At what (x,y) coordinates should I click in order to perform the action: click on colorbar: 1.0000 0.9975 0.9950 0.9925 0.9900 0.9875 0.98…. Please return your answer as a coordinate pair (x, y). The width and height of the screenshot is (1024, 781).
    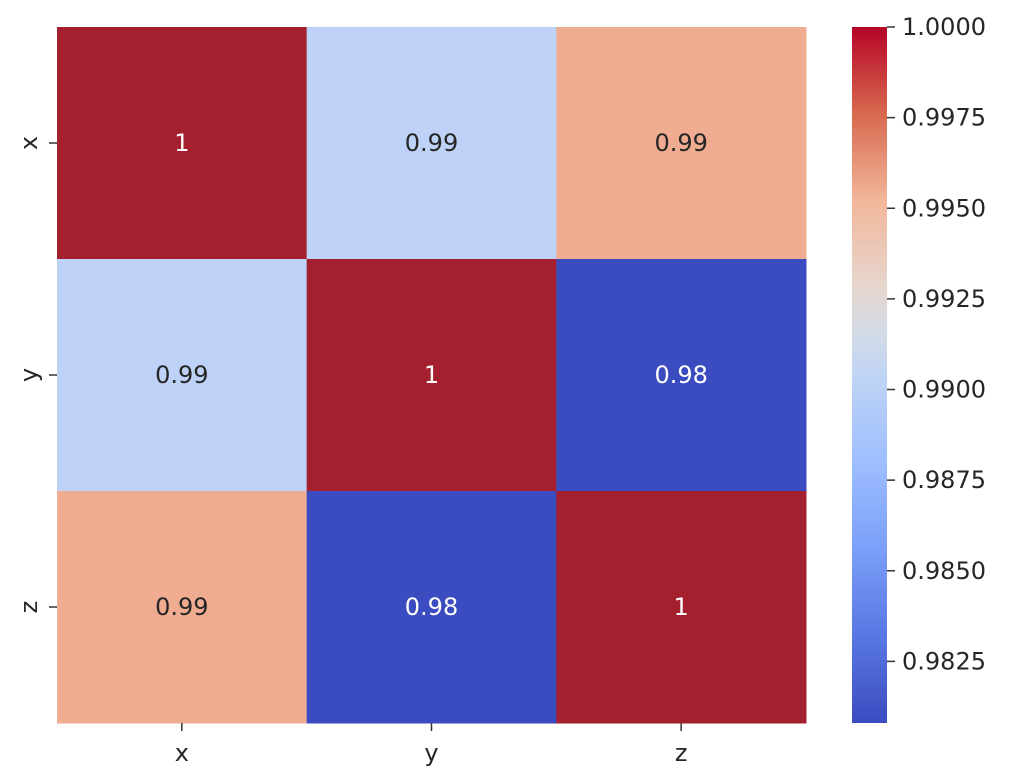
    Looking at the image, I should click on (919, 368).